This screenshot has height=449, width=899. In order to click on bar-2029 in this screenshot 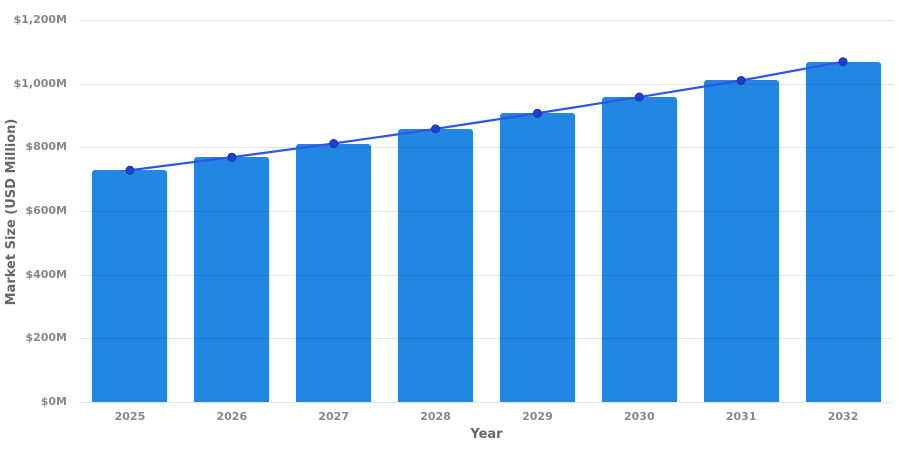, I will do `click(537, 257)`.